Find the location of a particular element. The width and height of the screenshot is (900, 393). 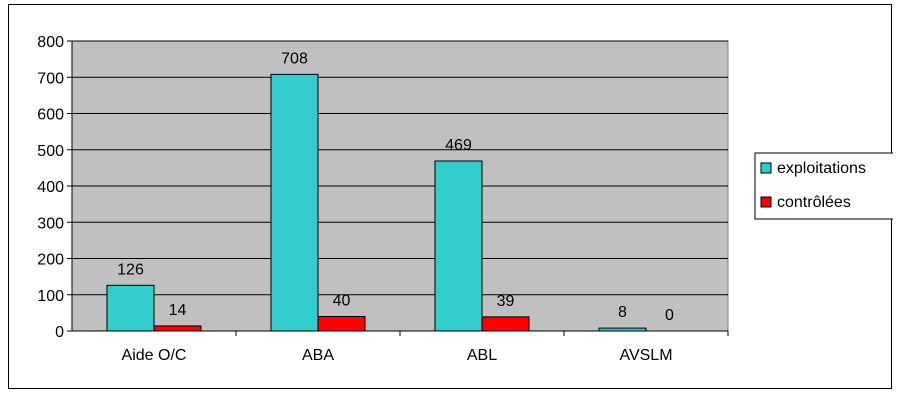

legend: exploitations contrôlées is located at coordinates (823, 186).